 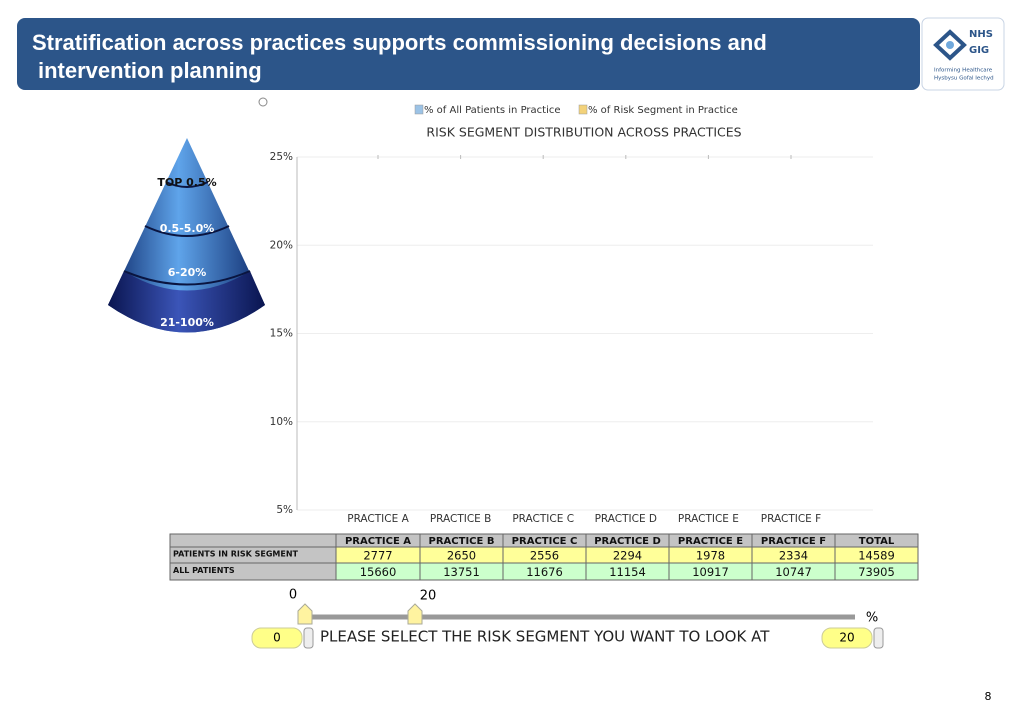 What do you see at coordinates (793, 541) in the screenshot?
I see `header-cell-text: PRACTICE F` at bounding box center [793, 541].